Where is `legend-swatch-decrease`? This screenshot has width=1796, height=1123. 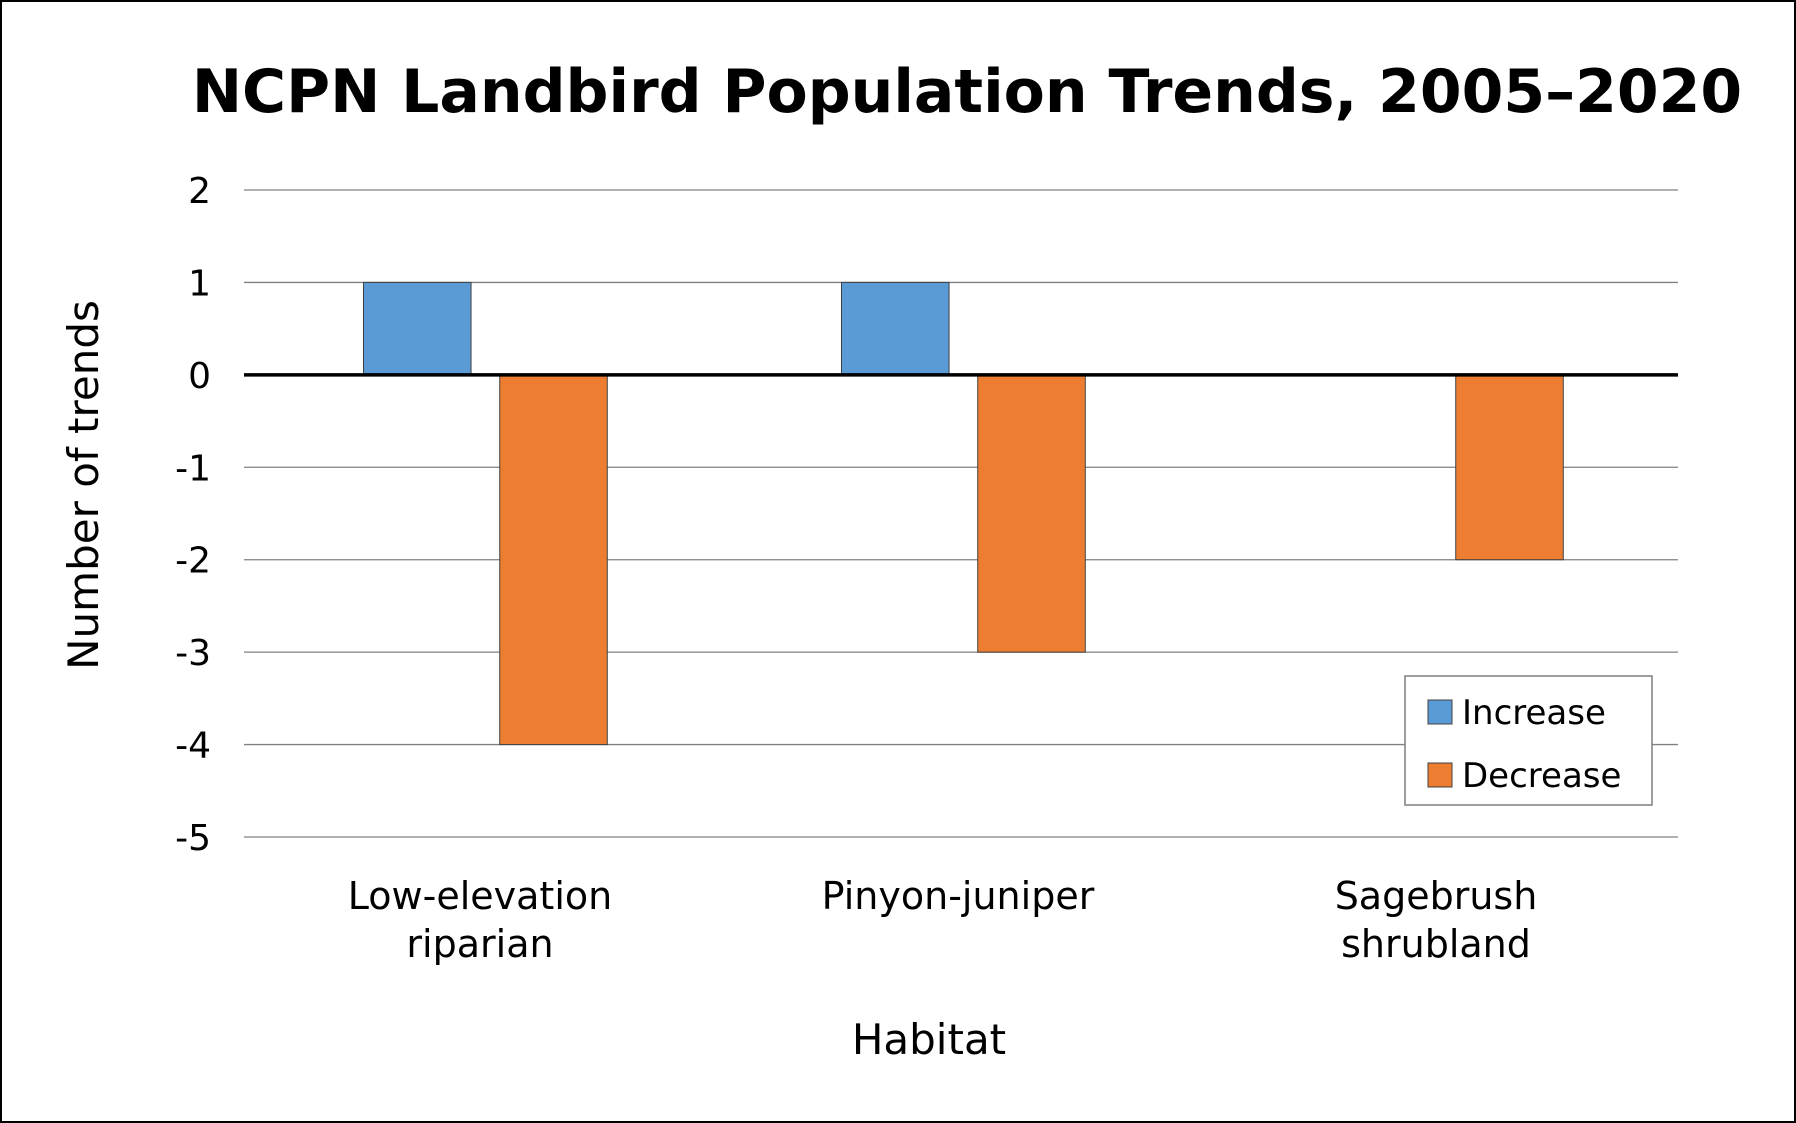
legend-swatch-decrease is located at coordinates (1440, 775).